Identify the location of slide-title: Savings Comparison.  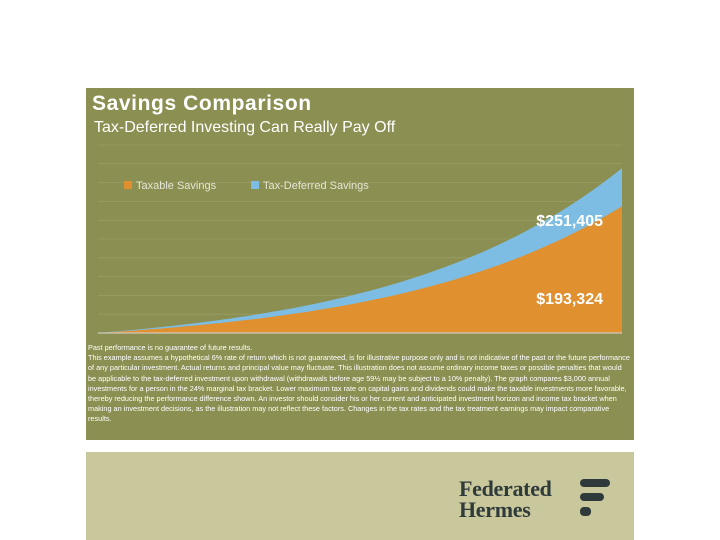
(202, 103).